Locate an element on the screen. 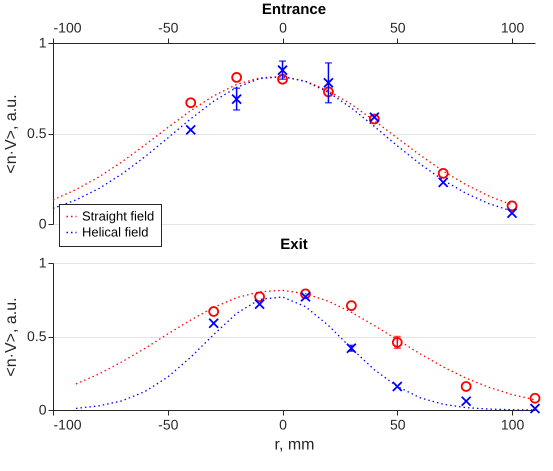  chart-title: Exit is located at coordinates (294, 244).